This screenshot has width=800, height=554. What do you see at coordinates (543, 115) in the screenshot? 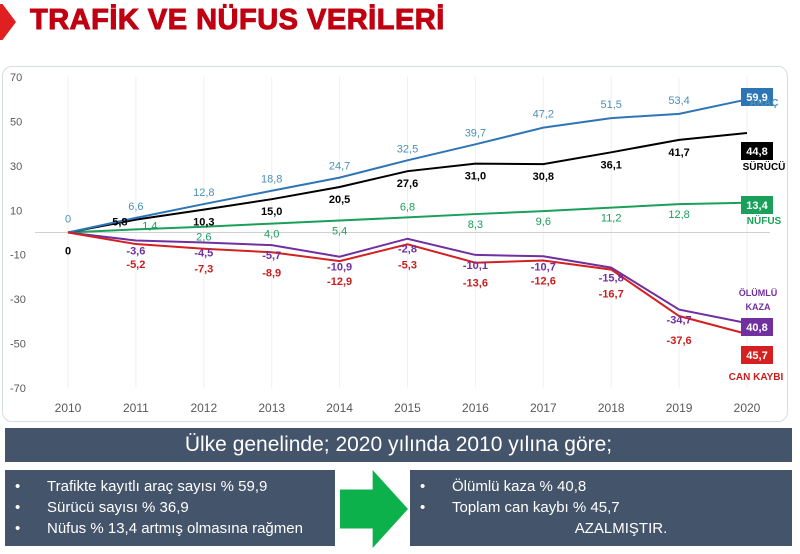
I see `data-label: 47,2` at bounding box center [543, 115].